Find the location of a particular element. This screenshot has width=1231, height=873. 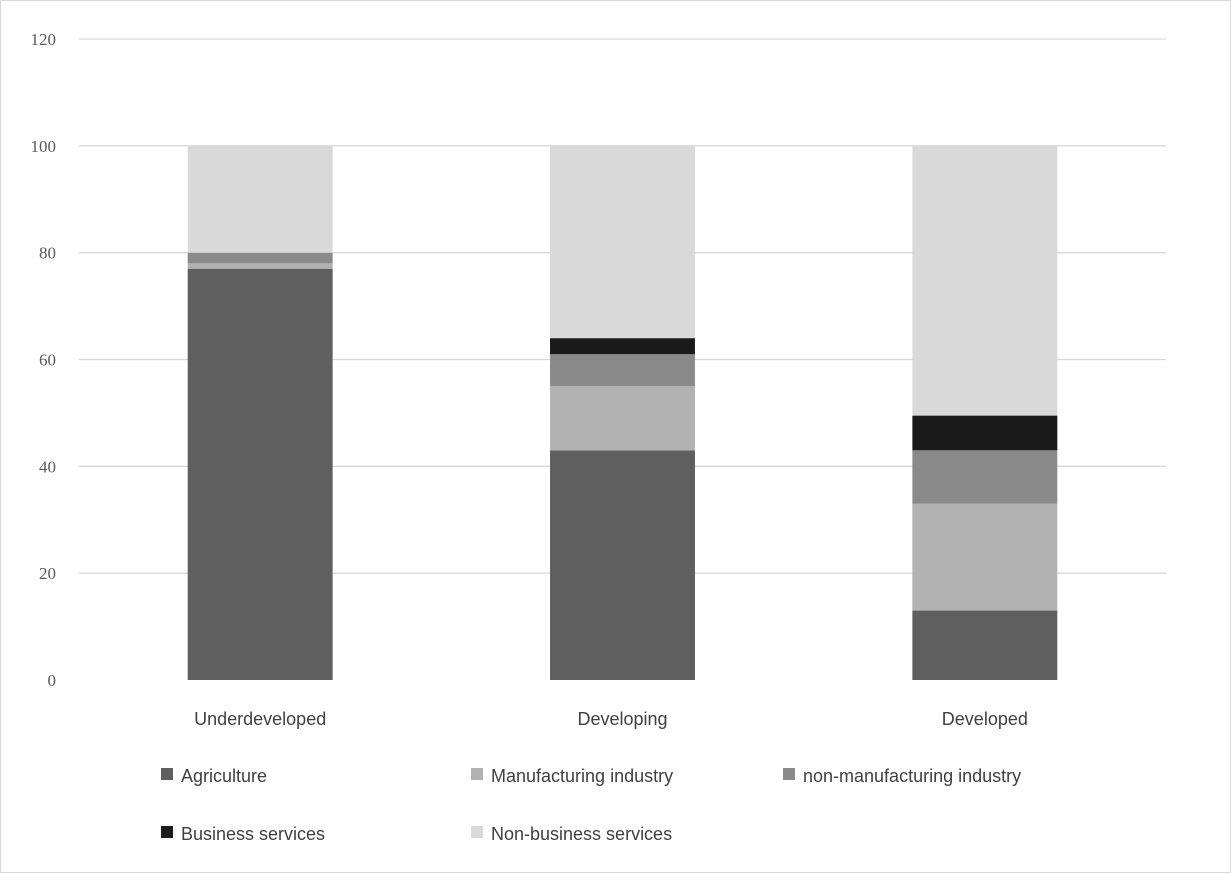

y-tick-label: 100 is located at coordinates (44, 146).